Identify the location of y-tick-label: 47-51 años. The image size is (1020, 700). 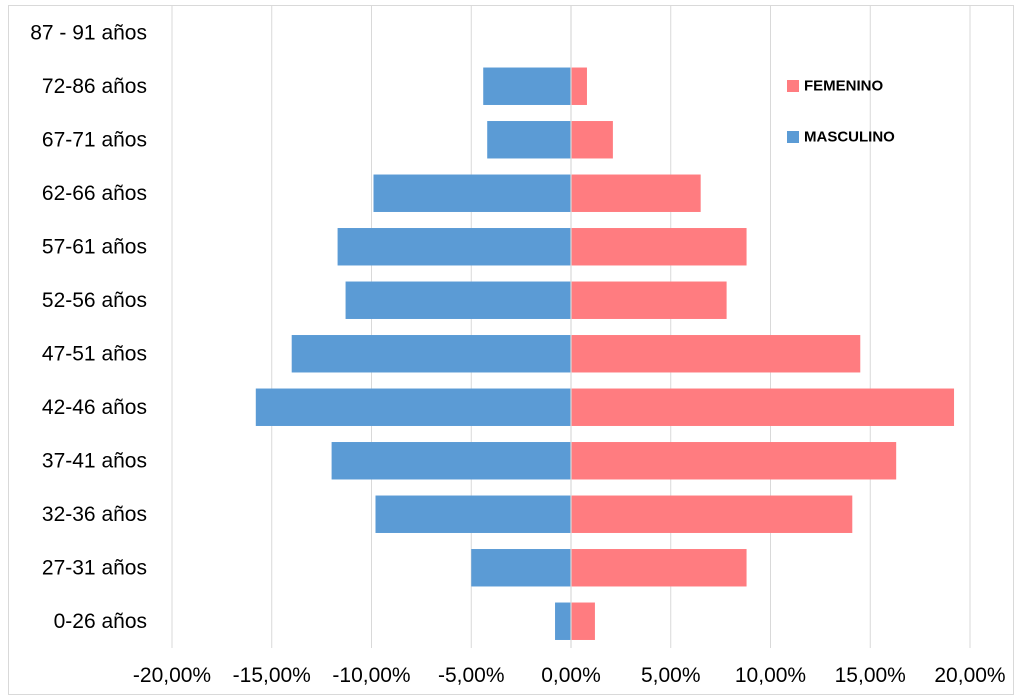
(94, 353).